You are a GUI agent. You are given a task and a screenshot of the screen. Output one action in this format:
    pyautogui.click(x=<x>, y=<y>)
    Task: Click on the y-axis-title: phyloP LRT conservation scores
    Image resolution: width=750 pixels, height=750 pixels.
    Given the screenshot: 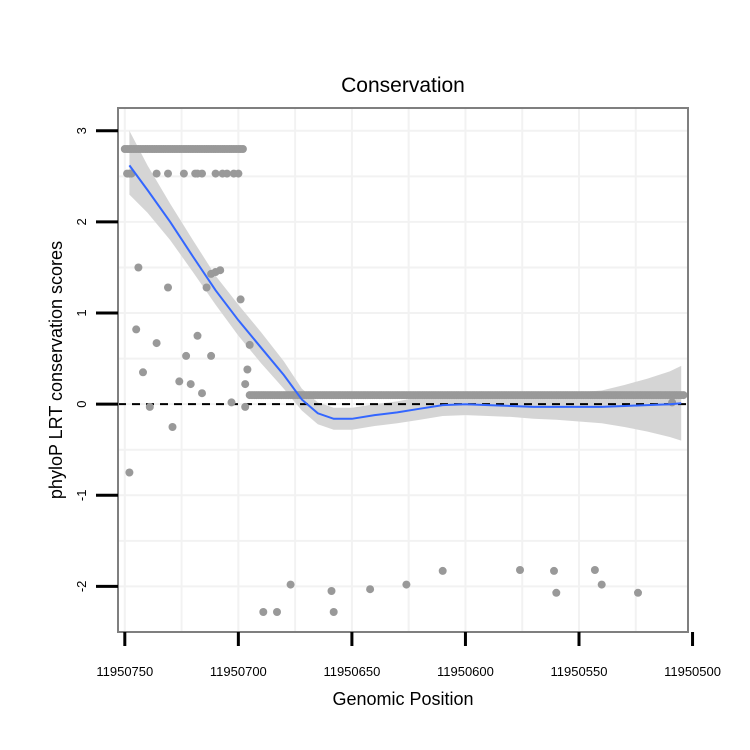 What is the action you would take?
    pyautogui.click(x=56, y=370)
    